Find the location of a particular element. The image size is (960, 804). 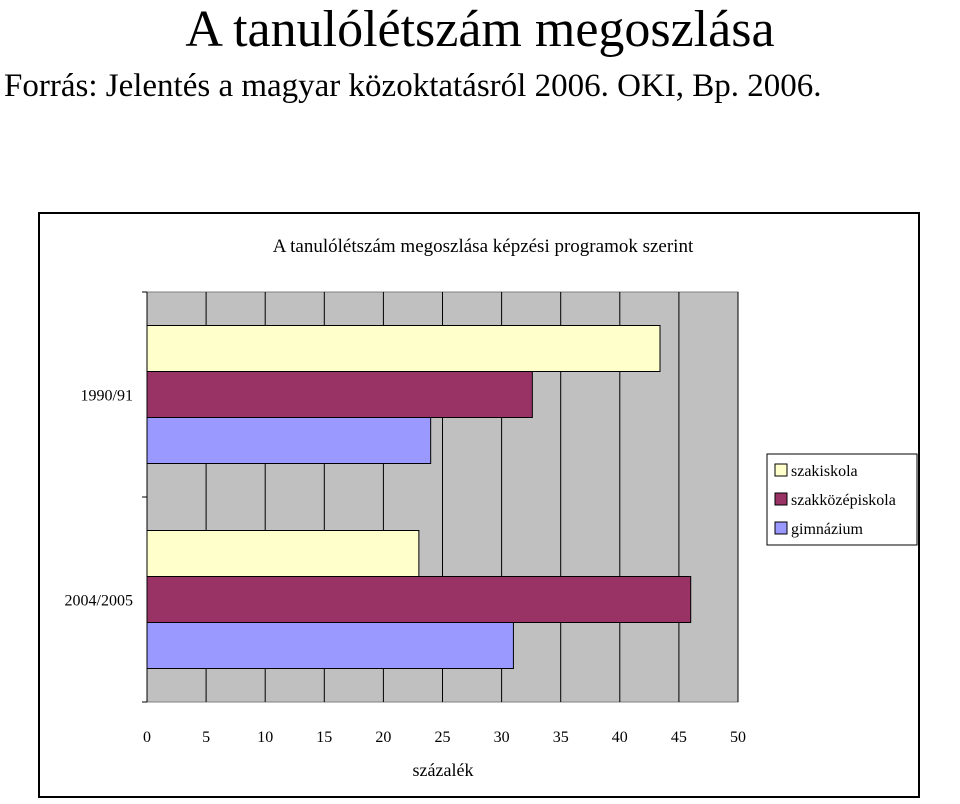

legend-label: szakközépiskola is located at coordinates (843, 500).